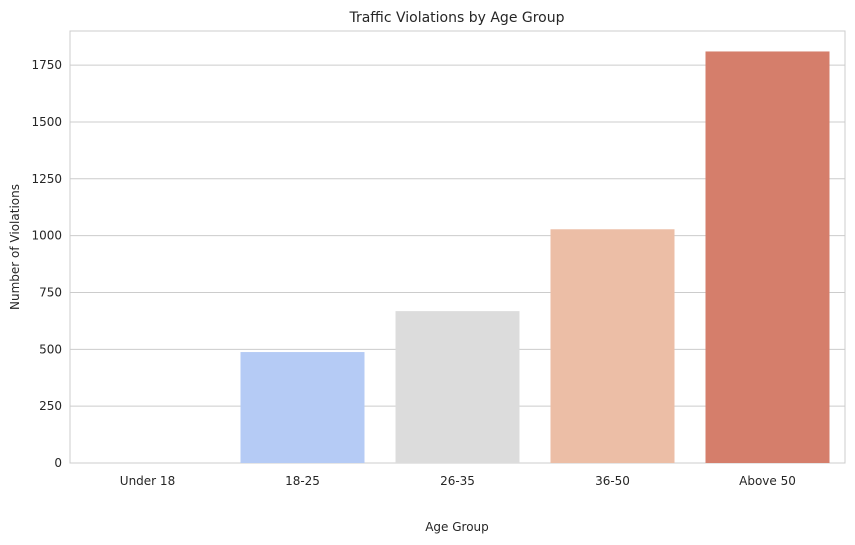 Image resolution: width=855 pixels, height=545 pixels. What do you see at coordinates (46, 179) in the screenshot?
I see `y-tick-label: 1250` at bounding box center [46, 179].